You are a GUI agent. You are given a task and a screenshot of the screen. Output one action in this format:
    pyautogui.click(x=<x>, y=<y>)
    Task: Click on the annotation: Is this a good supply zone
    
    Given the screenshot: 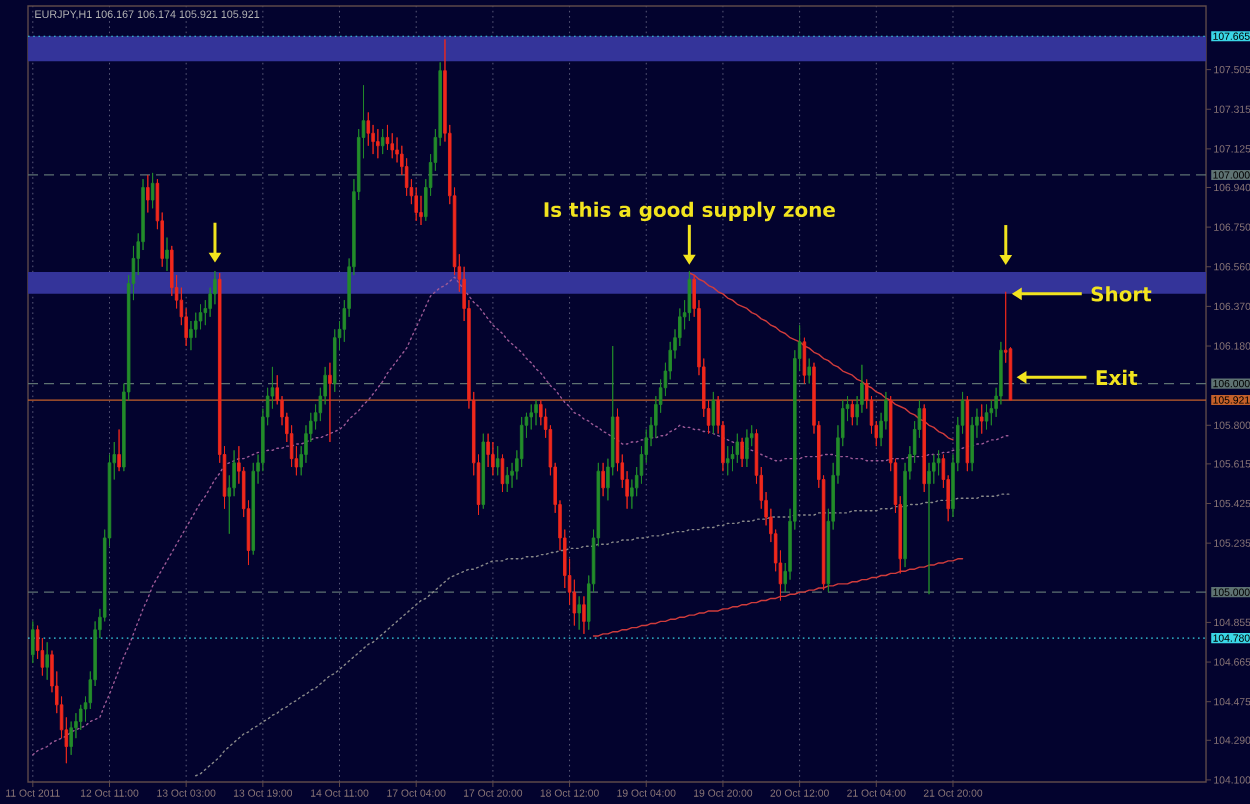 What is the action you would take?
    pyautogui.click(x=689, y=211)
    